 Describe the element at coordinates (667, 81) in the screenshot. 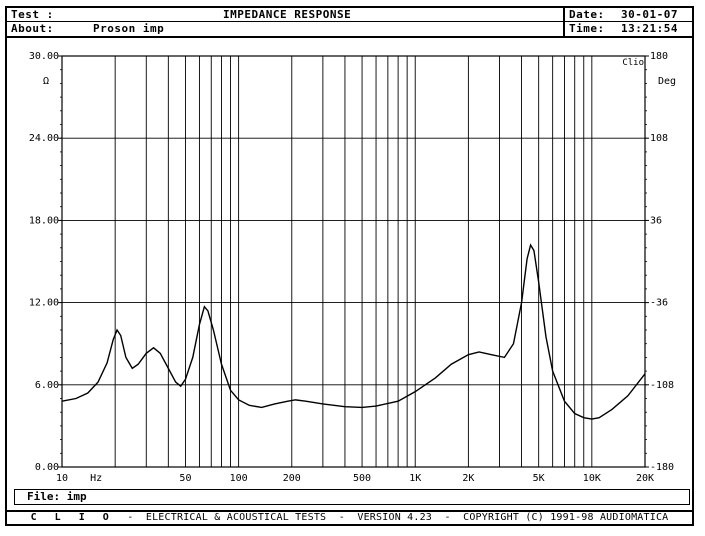

I see `y2-axis-unit: Deg` at that location.